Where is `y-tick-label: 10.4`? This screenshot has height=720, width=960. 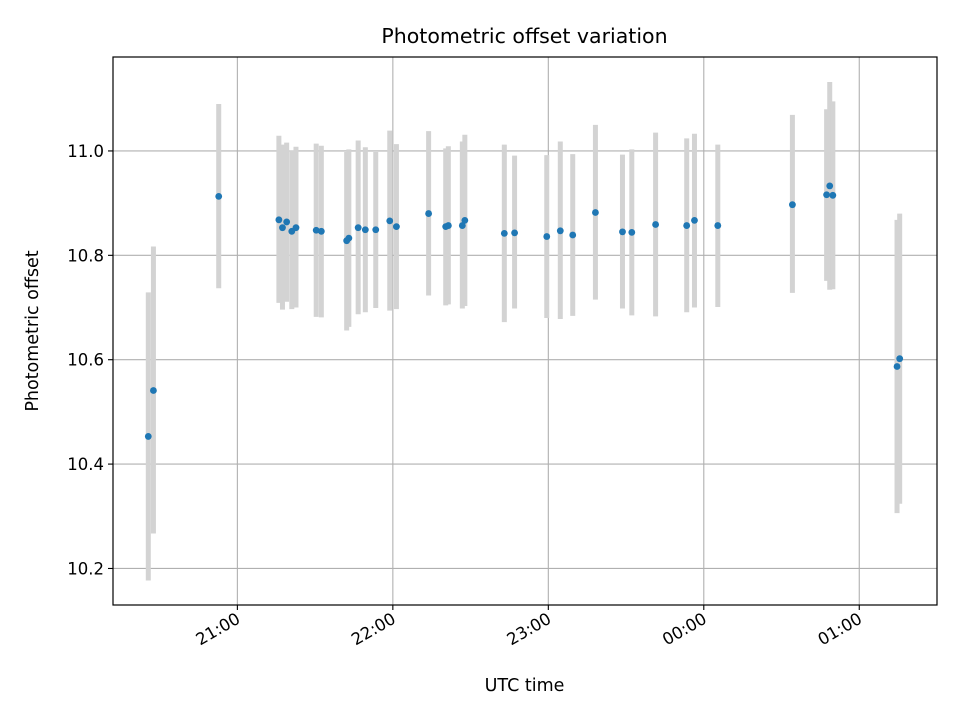 y-tick-label: 10.4 is located at coordinates (85, 464).